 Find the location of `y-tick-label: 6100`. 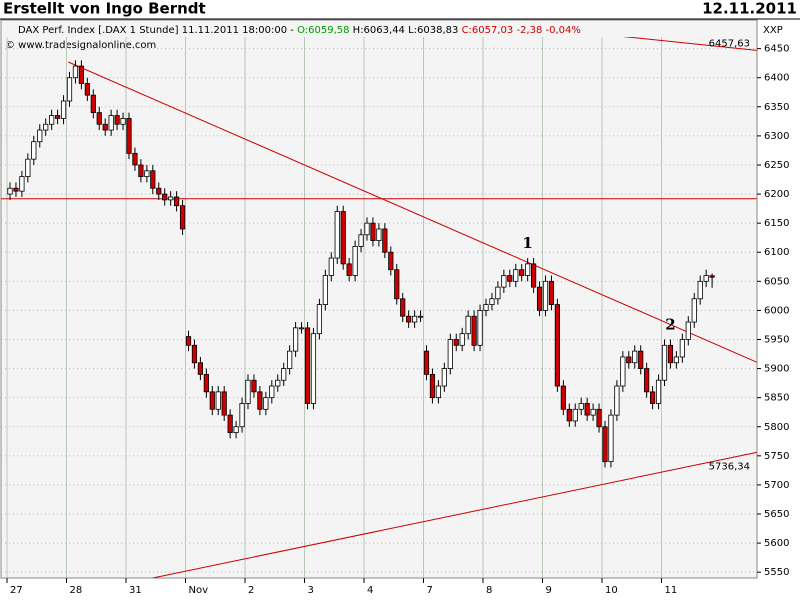

y-tick-label: 6100 is located at coordinates (776, 252).